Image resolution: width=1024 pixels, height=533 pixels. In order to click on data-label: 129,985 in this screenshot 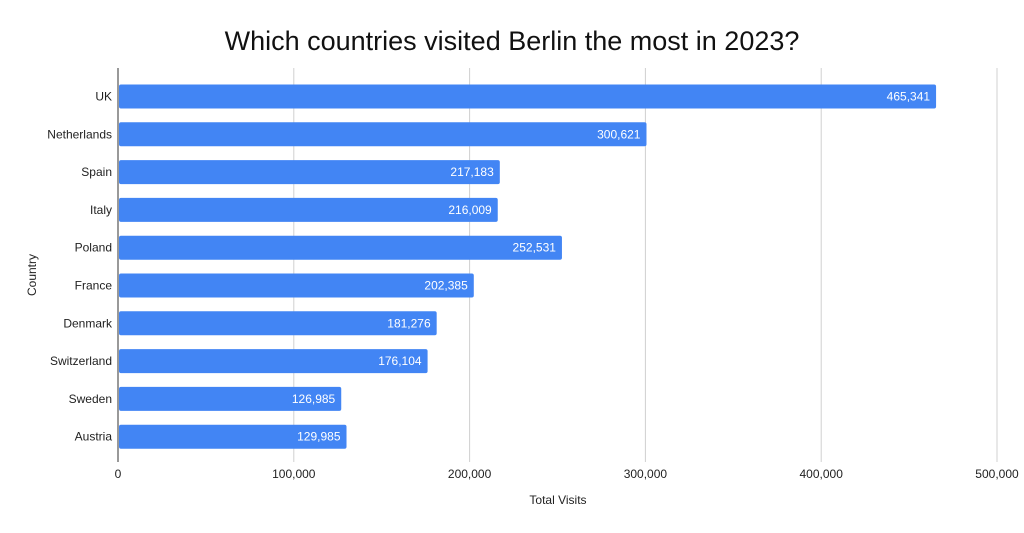, I will do `click(319, 437)`.